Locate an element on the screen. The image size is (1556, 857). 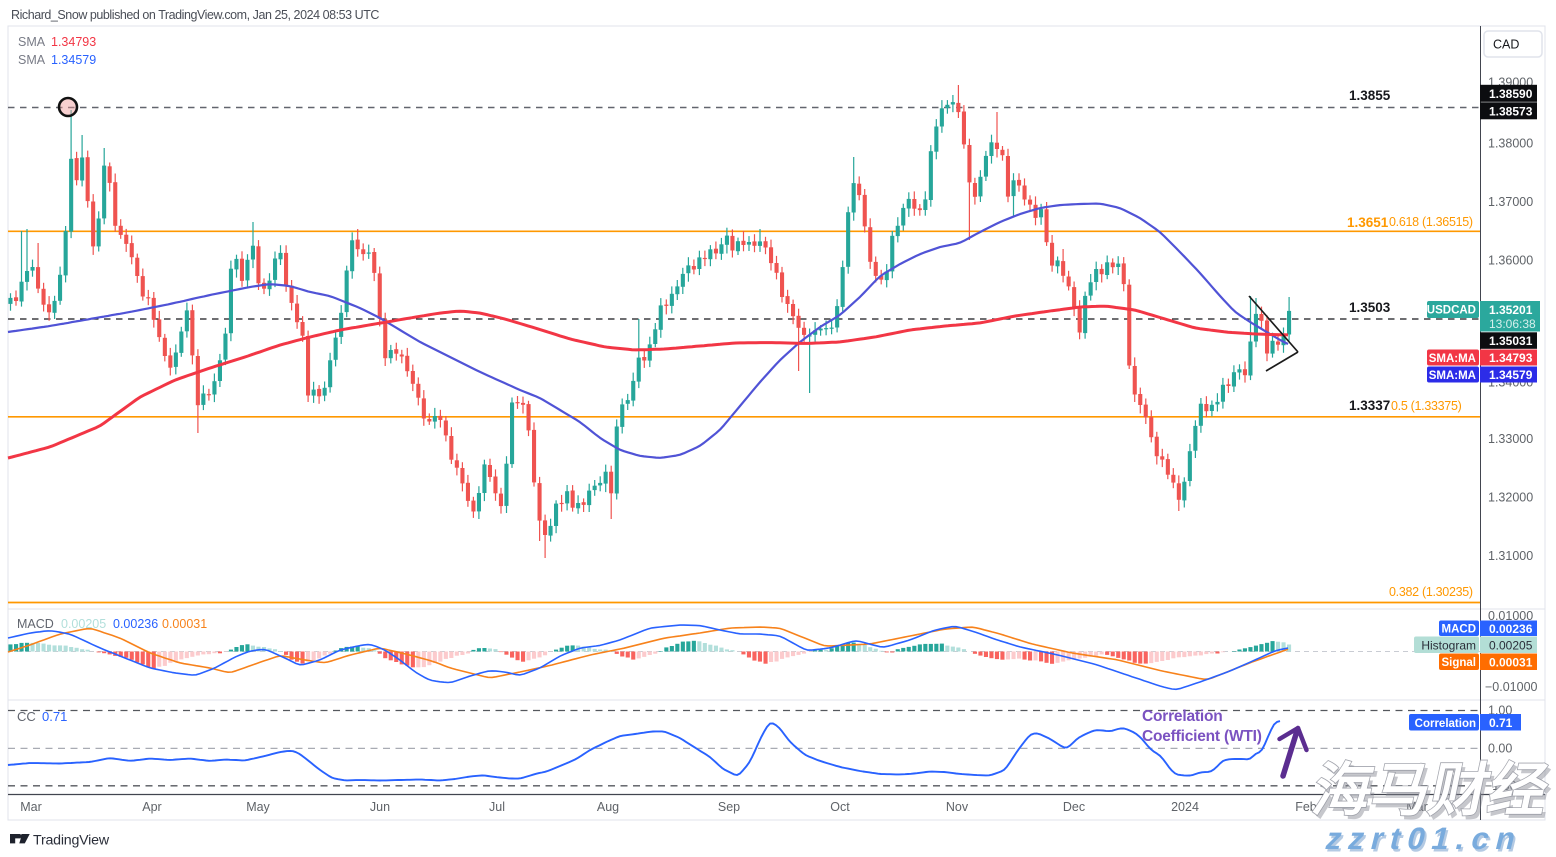
svg-text: 1.3855 is located at coordinates (1370, 95).